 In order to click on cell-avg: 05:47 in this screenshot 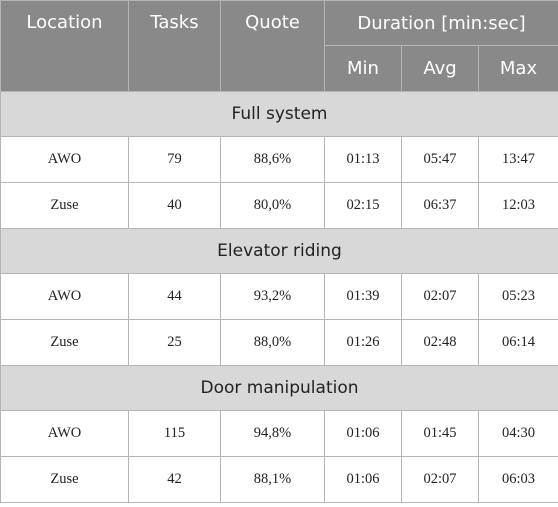, I will do `click(440, 159)`.